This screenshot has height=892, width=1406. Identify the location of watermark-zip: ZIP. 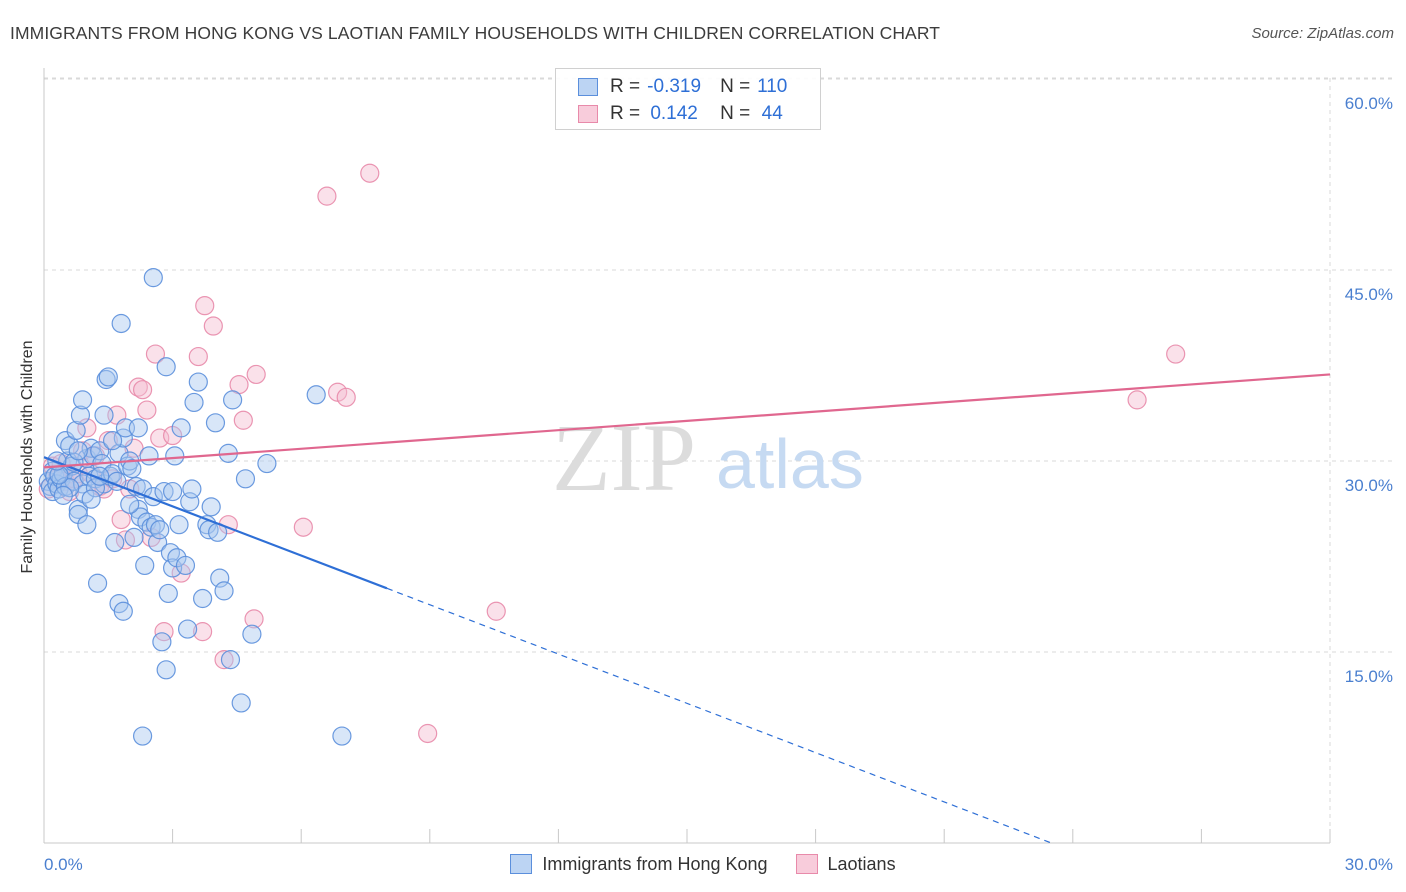
(624, 457).